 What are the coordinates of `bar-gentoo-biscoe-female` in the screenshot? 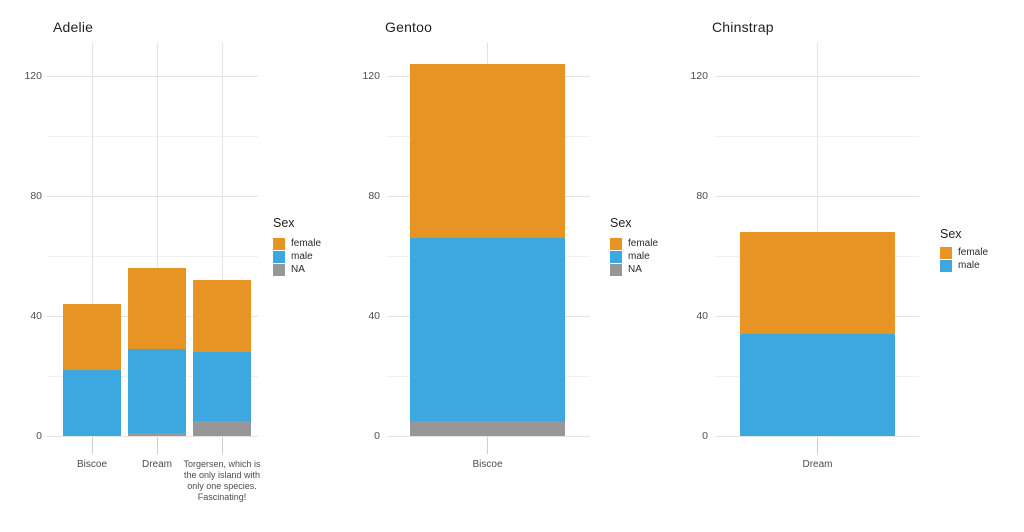 It's located at (487, 151).